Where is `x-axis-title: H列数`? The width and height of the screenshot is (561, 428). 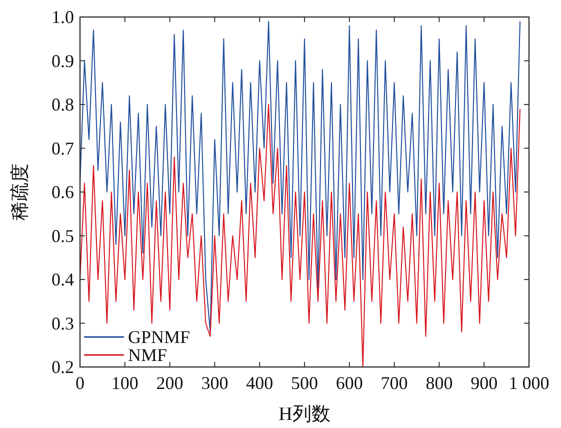
x-axis-title: H列数 is located at coordinates (304, 414).